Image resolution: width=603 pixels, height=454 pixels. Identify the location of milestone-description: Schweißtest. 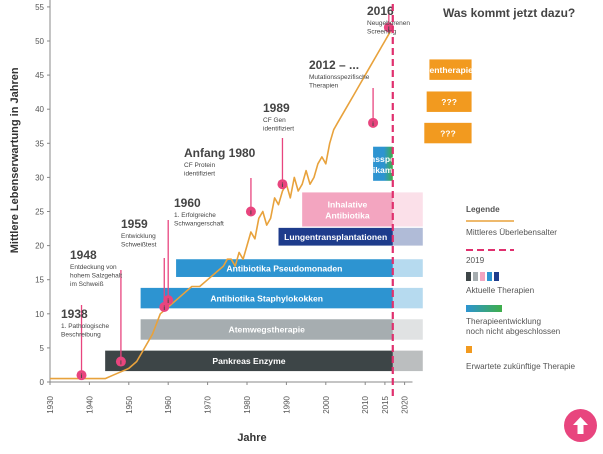
(139, 245).